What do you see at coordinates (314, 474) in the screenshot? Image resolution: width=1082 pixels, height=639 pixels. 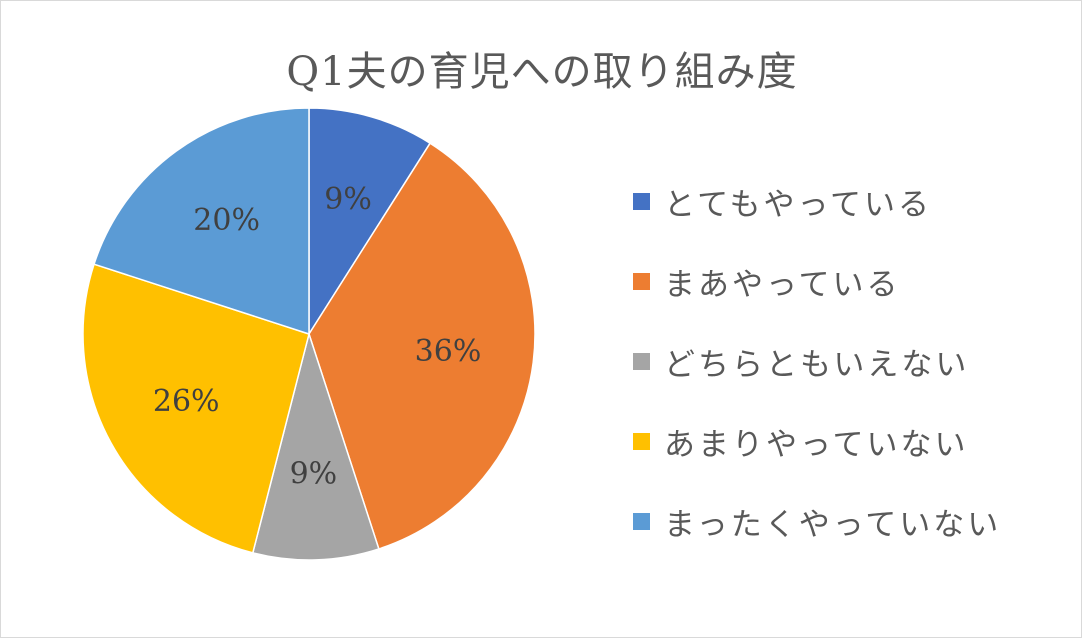 I see `slice-data-label-3: 9%` at bounding box center [314, 474].